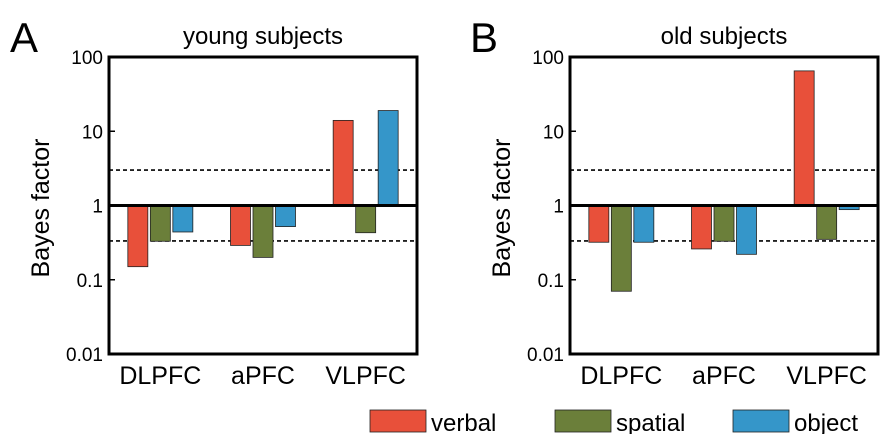 The height and width of the screenshot is (434, 880). I want to click on legend: verbal spatial object, so click(613, 421).